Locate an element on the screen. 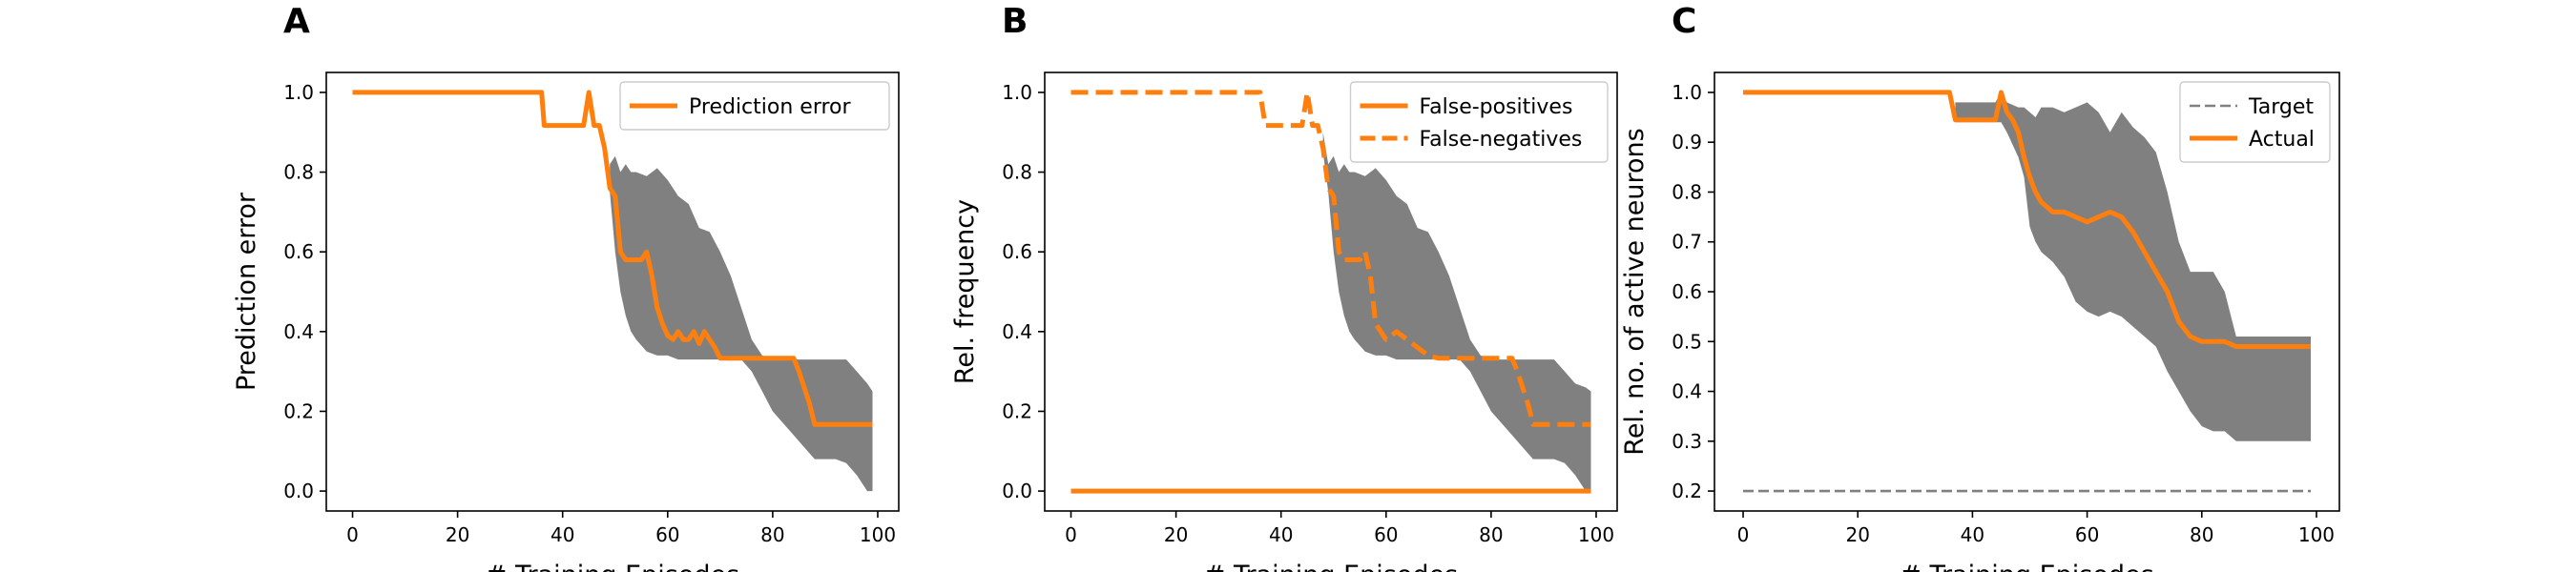 The height and width of the screenshot is (572, 2576). panel-b-x-tick-label: 0 is located at coordinates (1071, 534).